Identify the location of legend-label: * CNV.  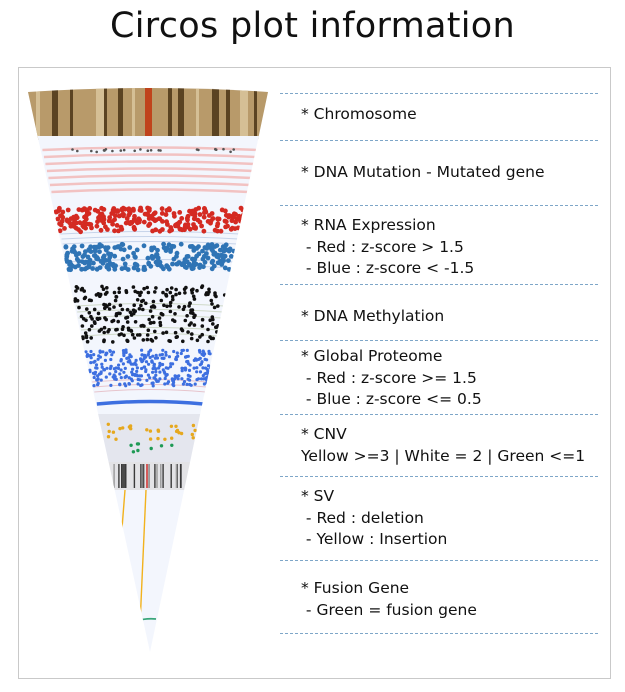
(324, 434).